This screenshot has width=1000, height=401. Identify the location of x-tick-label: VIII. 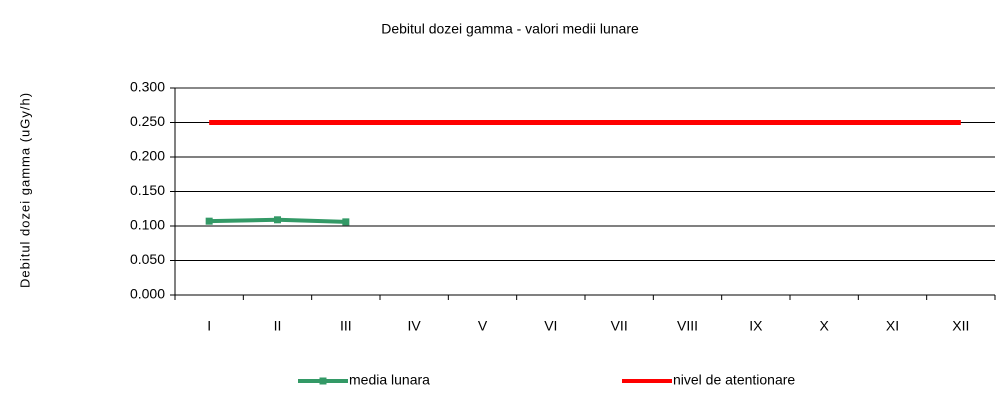
(687, 326).